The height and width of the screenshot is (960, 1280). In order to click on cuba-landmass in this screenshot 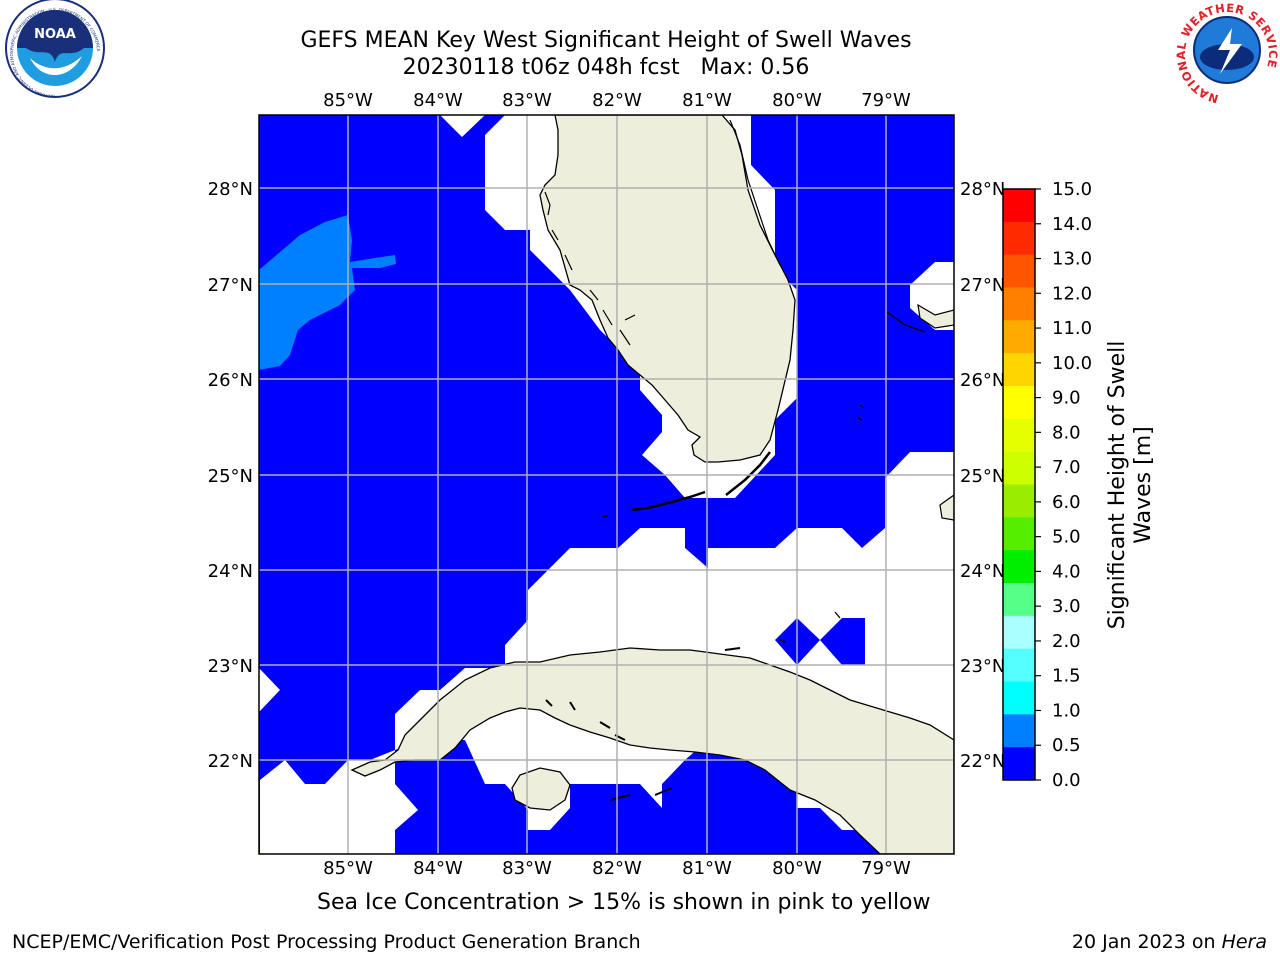, I will do `click(652, 750)`.